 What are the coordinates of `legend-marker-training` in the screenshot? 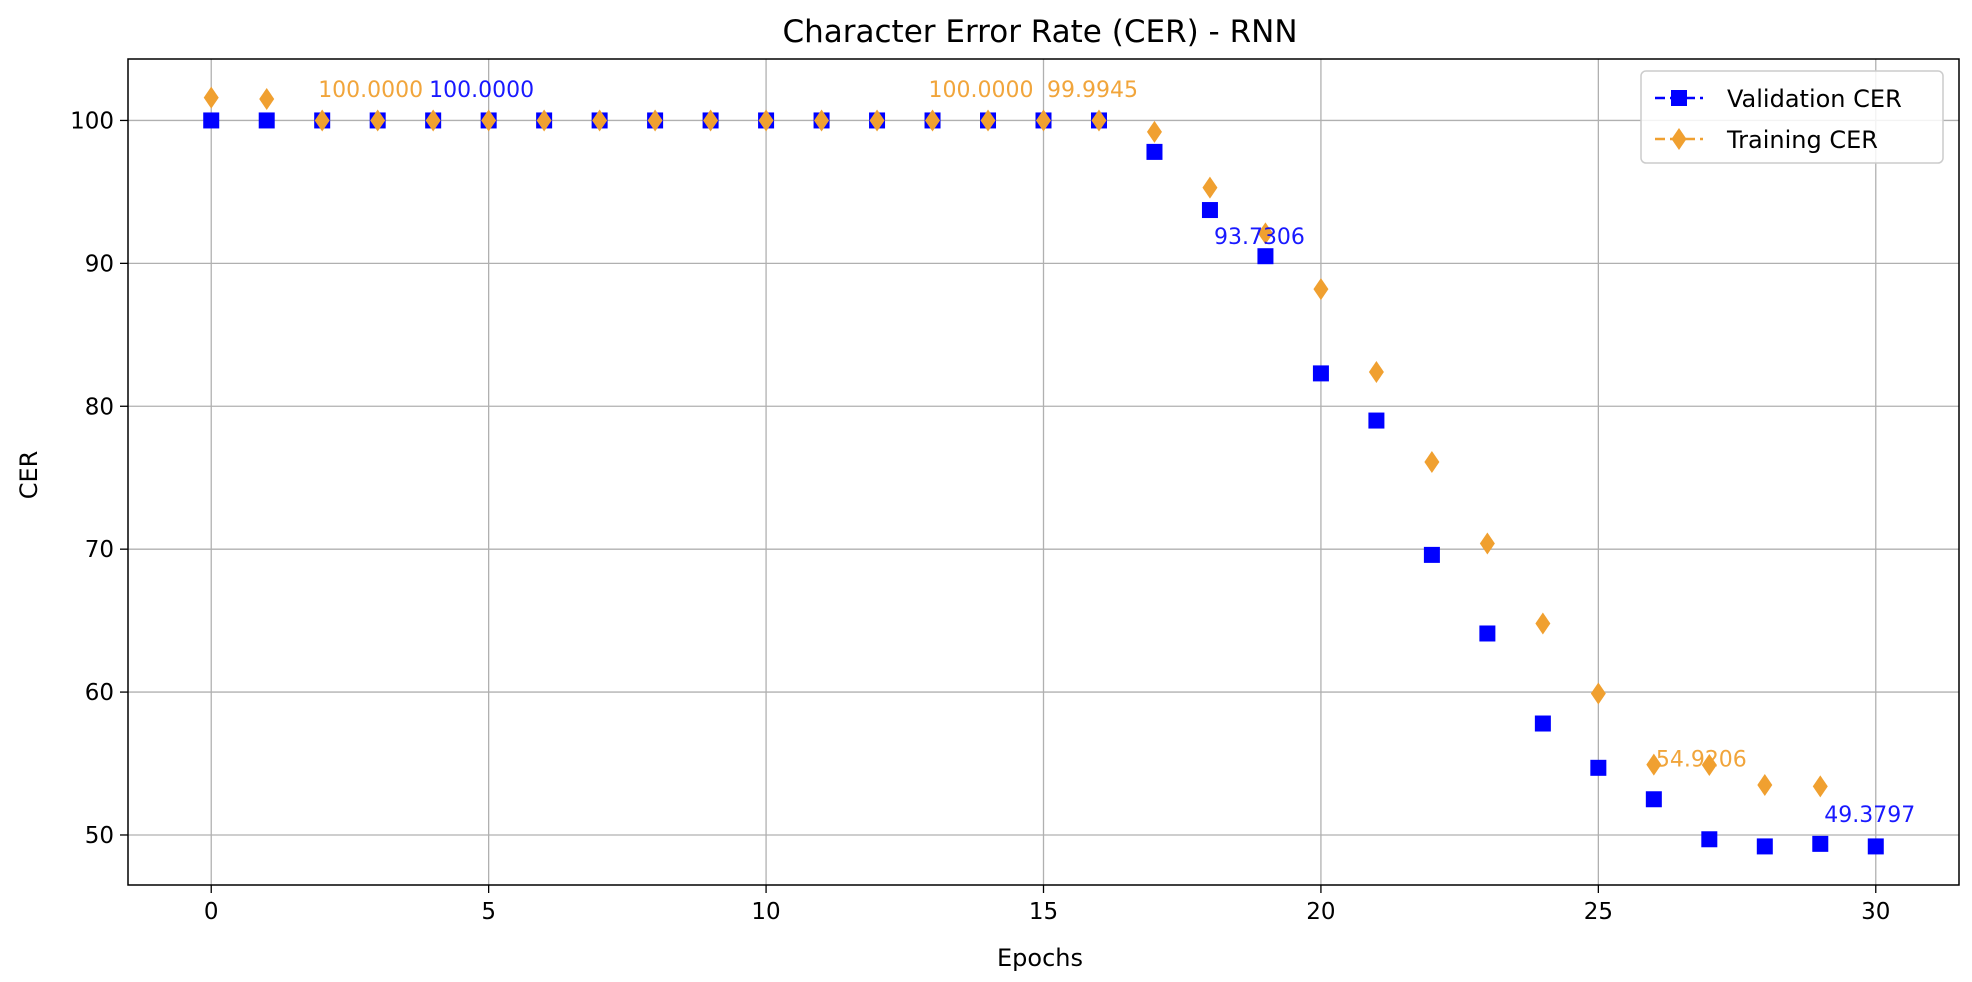 It's located at (1679, 139).